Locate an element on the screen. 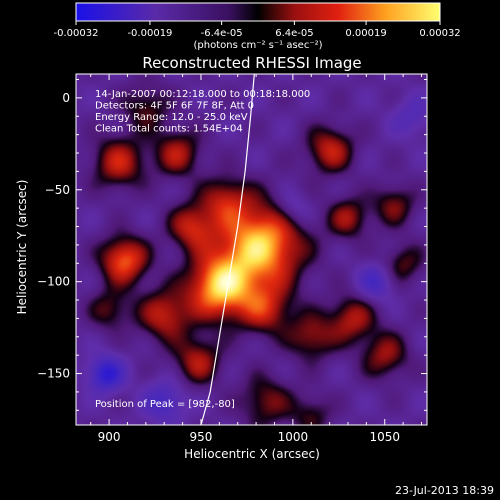  y-tick-label: −100 is located at coordinates (53, 282).